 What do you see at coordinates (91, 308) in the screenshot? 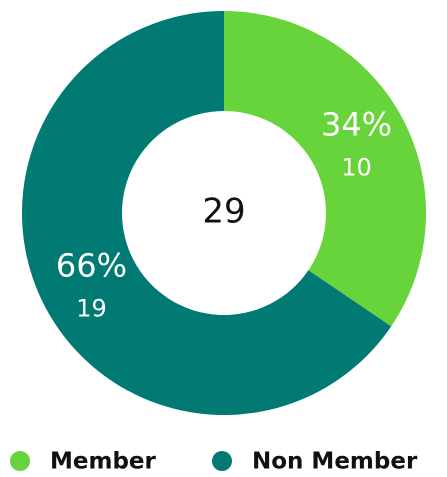
I see `value-label: 19` at bounding box center [91, 308].